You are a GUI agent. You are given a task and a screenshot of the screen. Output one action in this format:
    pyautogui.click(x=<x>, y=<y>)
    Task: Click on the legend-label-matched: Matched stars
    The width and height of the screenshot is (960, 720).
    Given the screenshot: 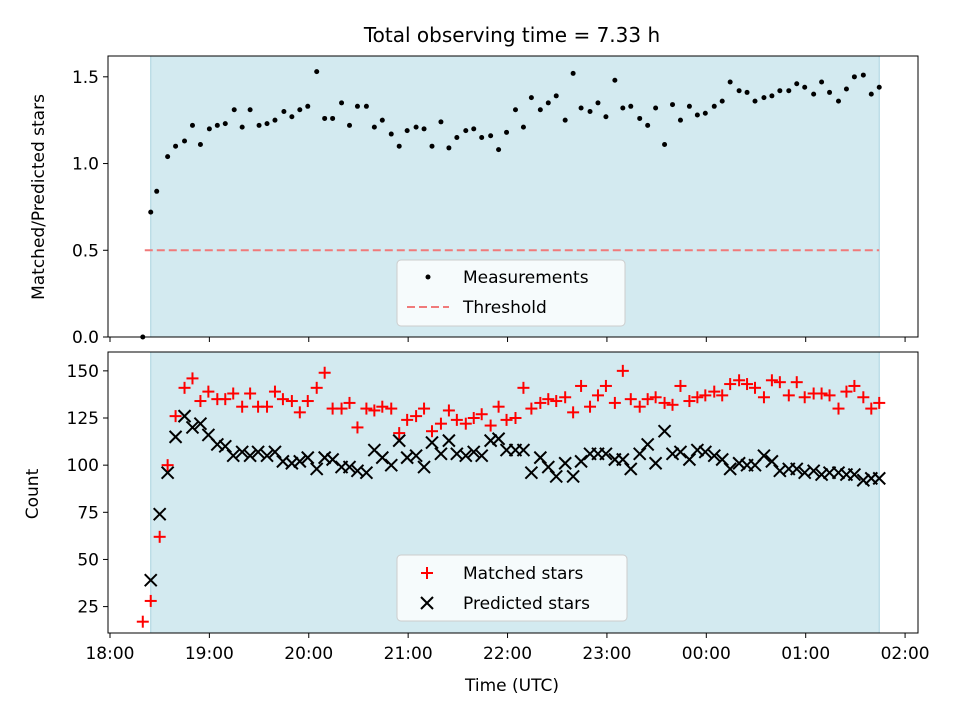 What is the action you would take?
    pyautogui.click(x=523, y=574)
    